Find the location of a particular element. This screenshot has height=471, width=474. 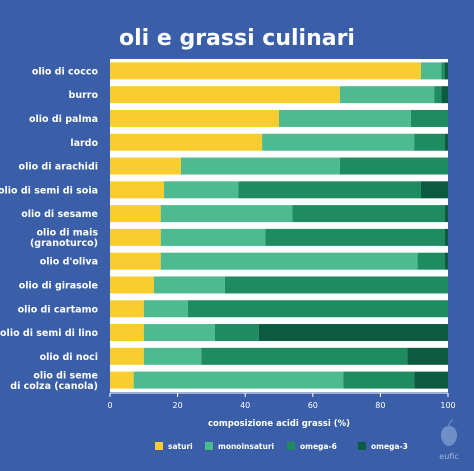

logo-text: eufic is located at coordinates (448, 456).